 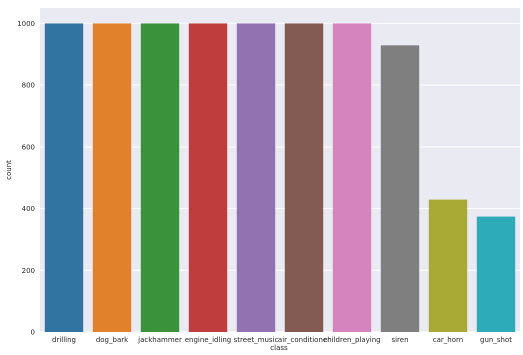 I want to click on x-tick-label-air-conditioner: air_conditioner, so click(x=304, y=340).